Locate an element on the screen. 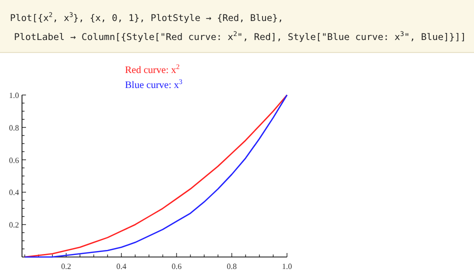  y-tick-label: 0.6 is located at coordinates (14, 160).